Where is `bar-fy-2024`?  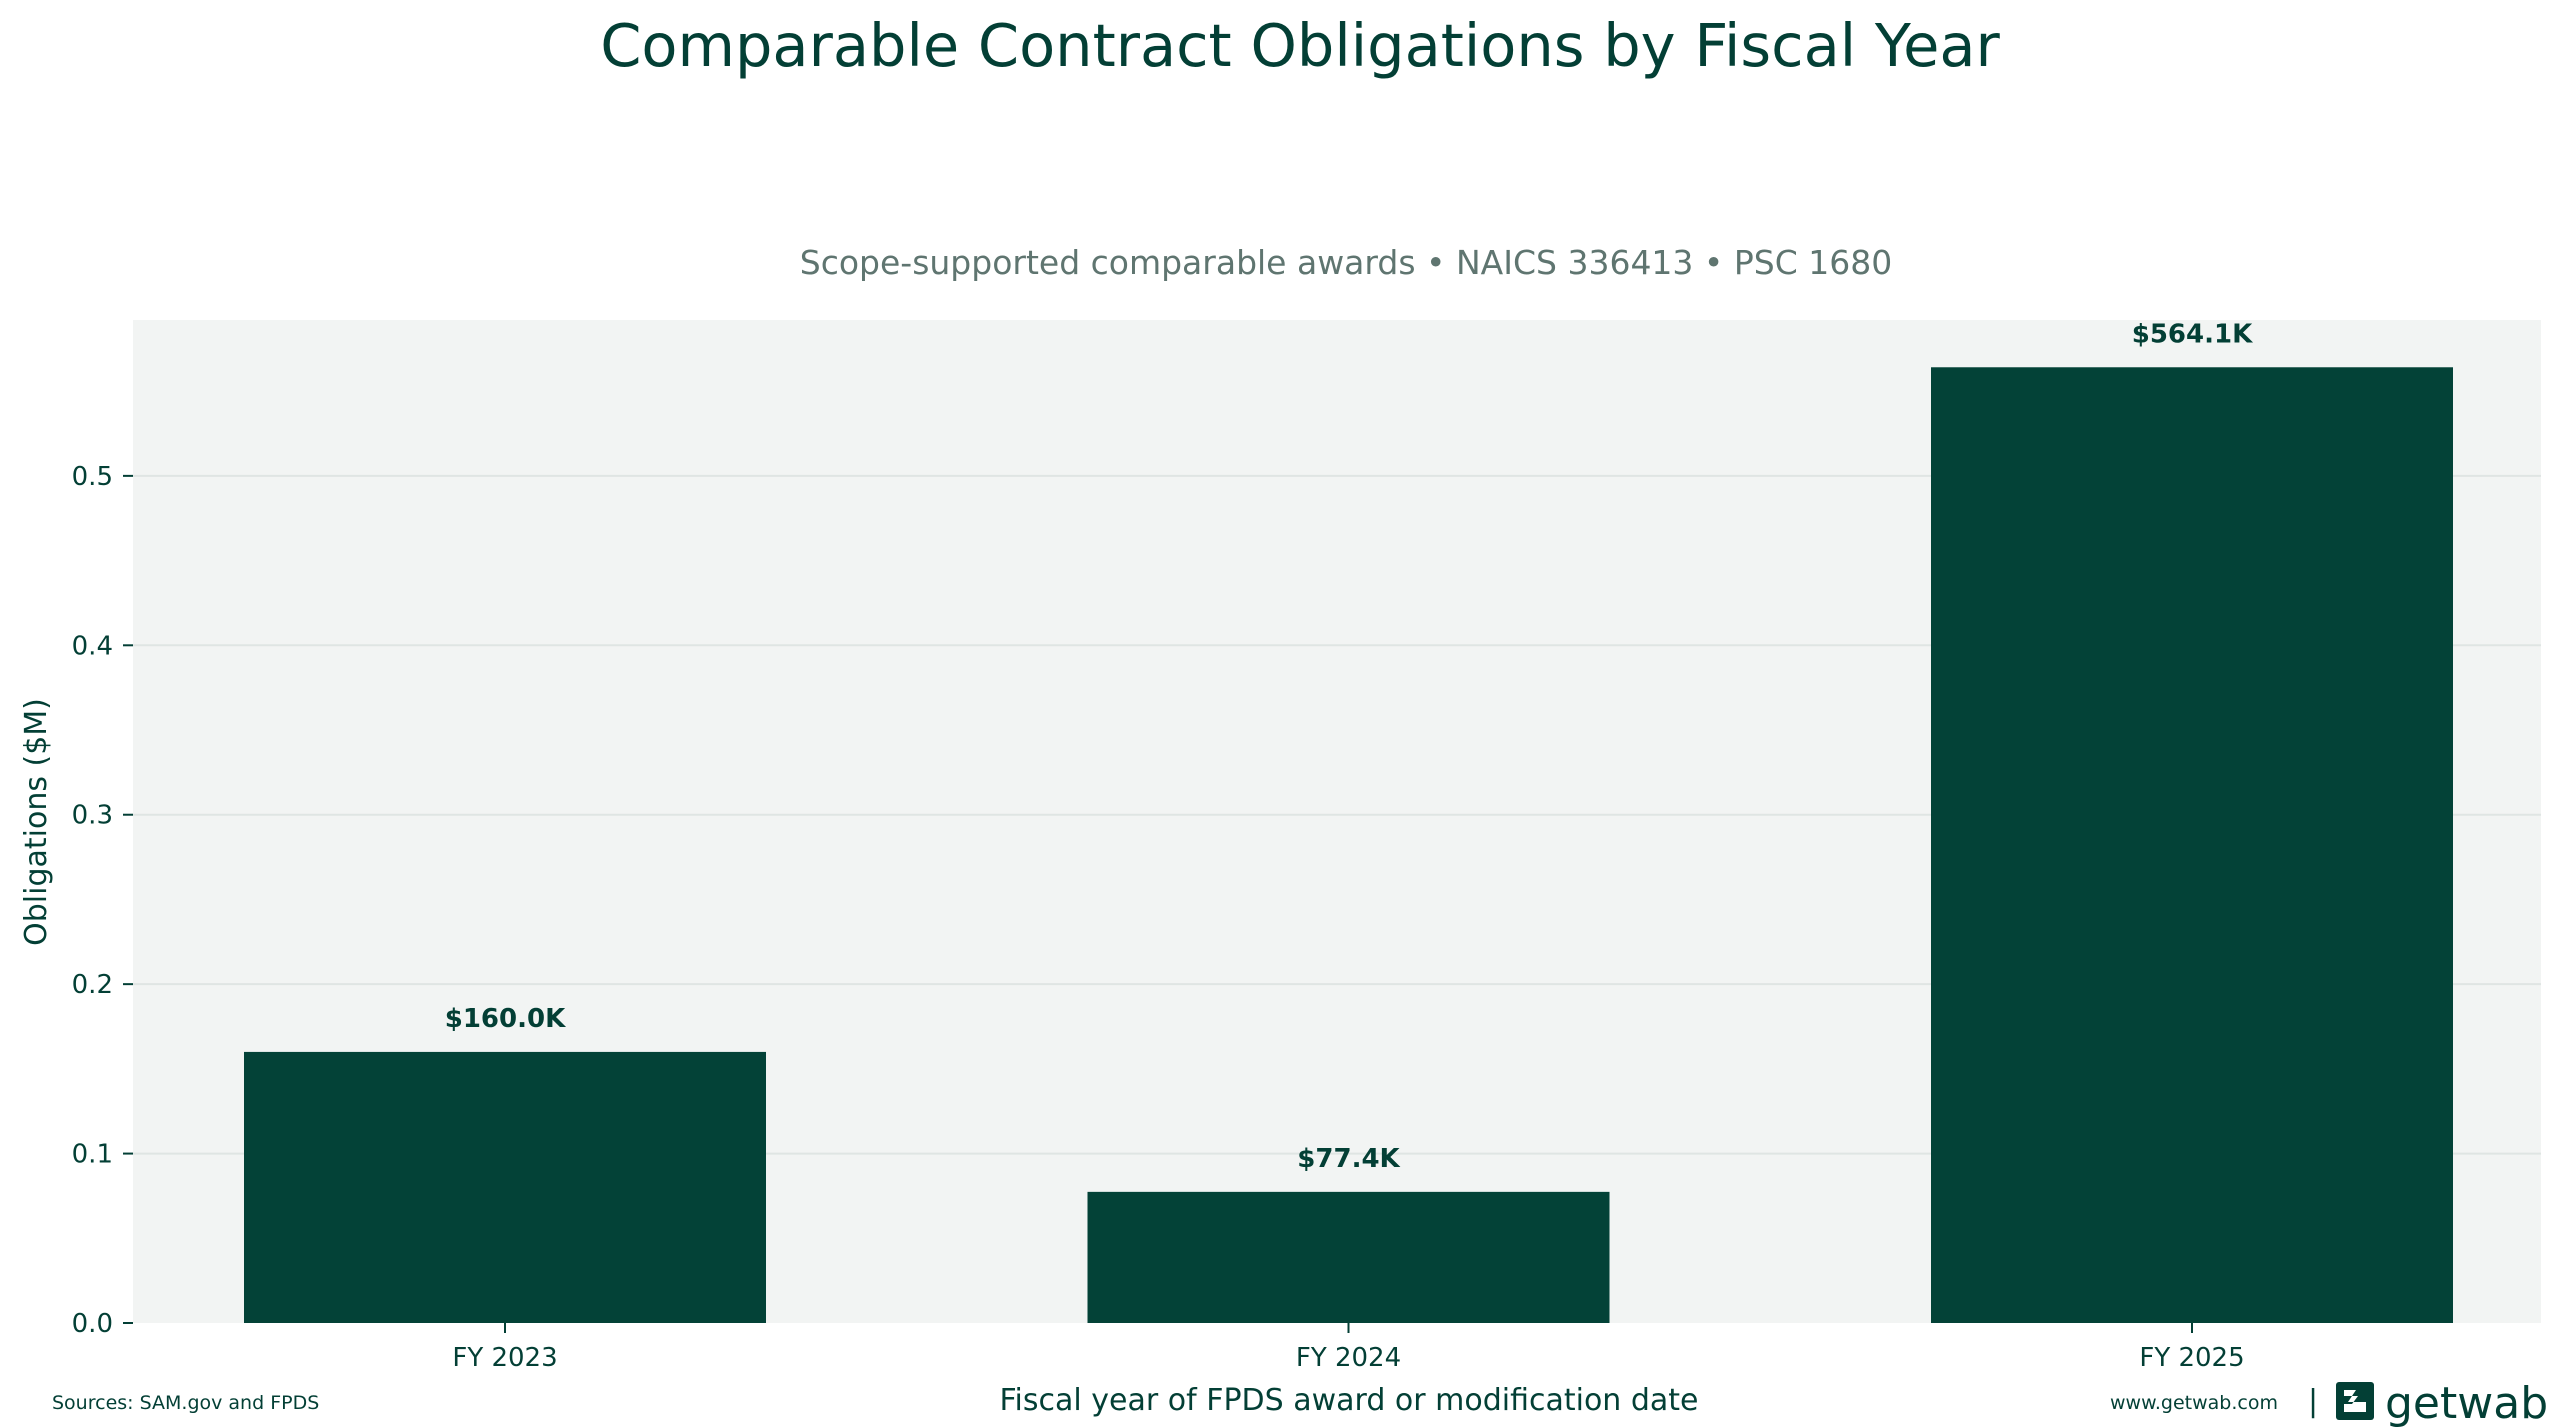
bar-fy-2024 is located at coordinates (1348, 1257).